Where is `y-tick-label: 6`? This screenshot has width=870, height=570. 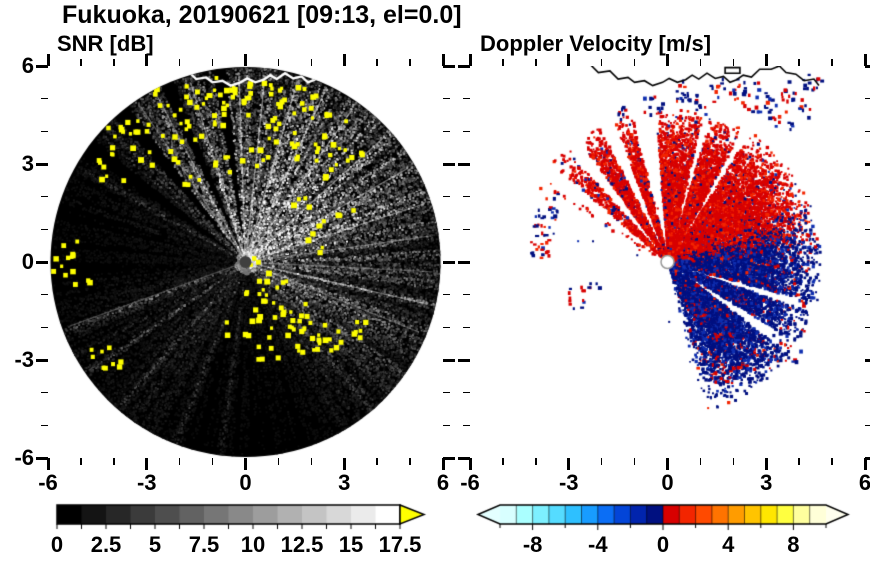 y-tick-label: 6 is located at coordinates (27, 65).